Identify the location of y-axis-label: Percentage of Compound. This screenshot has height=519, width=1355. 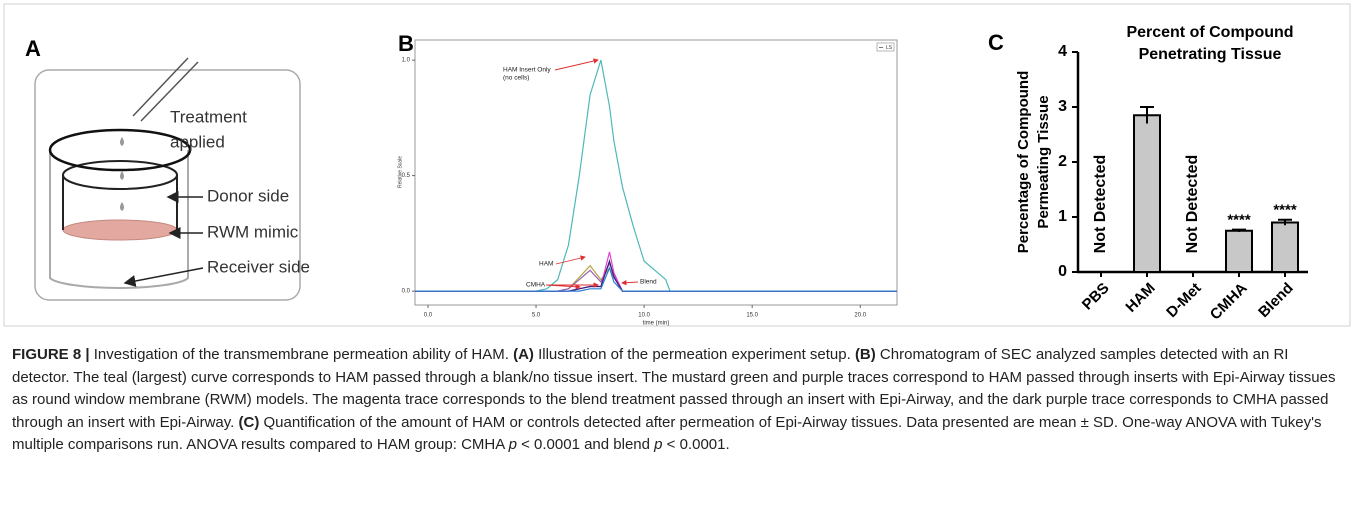
(1023, 162).